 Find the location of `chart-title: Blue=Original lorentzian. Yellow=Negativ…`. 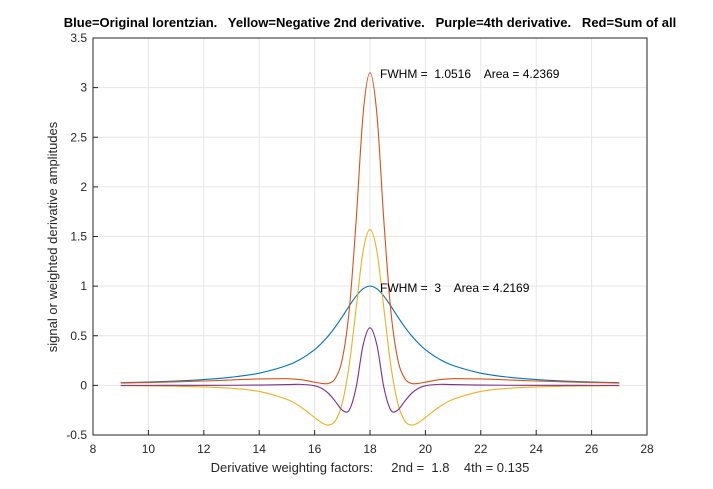

chart-title: Blue=Original lorentzian. Yellow=Negativ… is located at coordinates (370, 22).